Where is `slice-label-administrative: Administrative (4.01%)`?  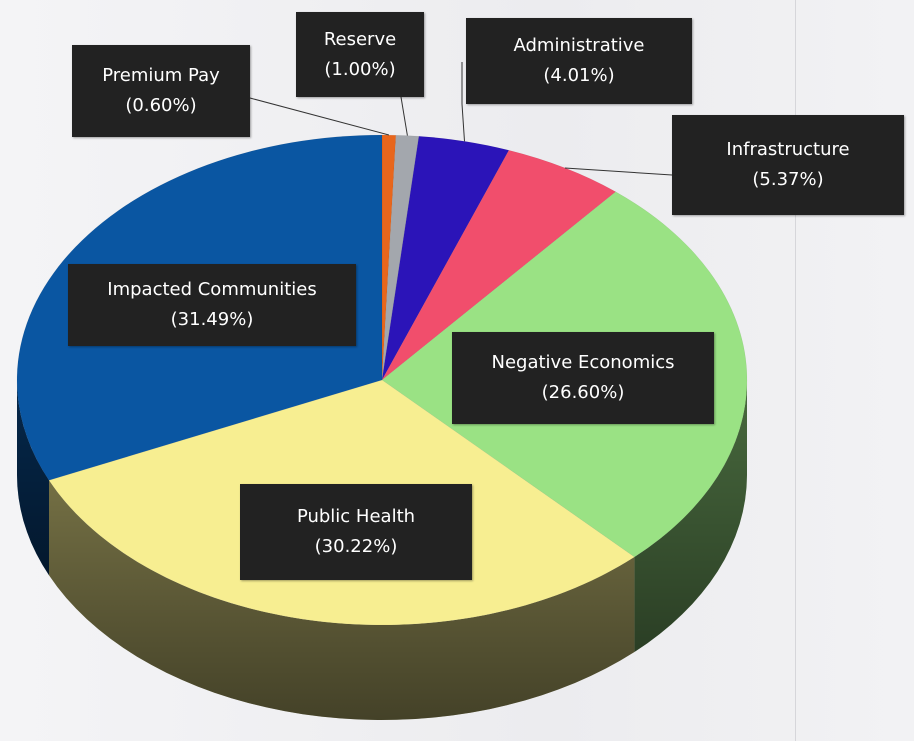
slice-label-administrative: Administrative (4.01%) is located at coordinates (579, 61).